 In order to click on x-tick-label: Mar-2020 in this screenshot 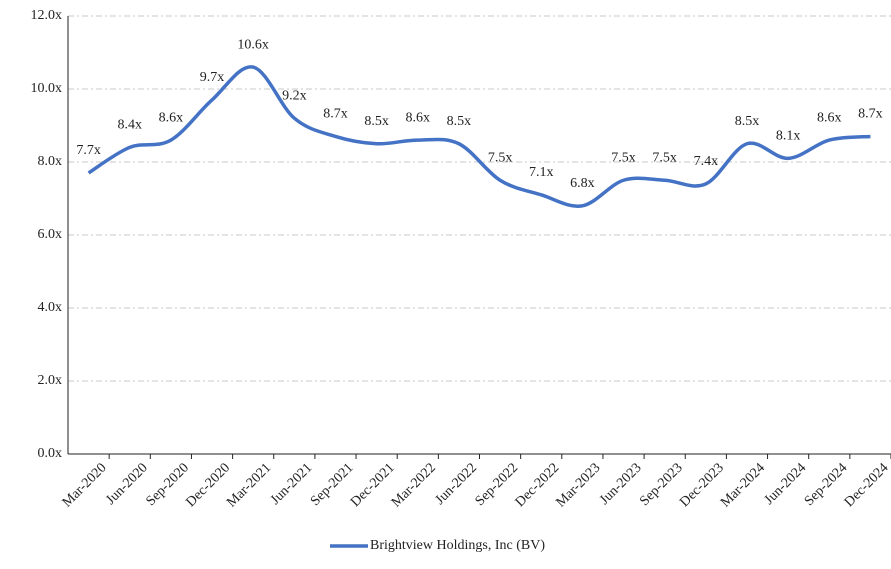, I will do `click(85, 485)`.